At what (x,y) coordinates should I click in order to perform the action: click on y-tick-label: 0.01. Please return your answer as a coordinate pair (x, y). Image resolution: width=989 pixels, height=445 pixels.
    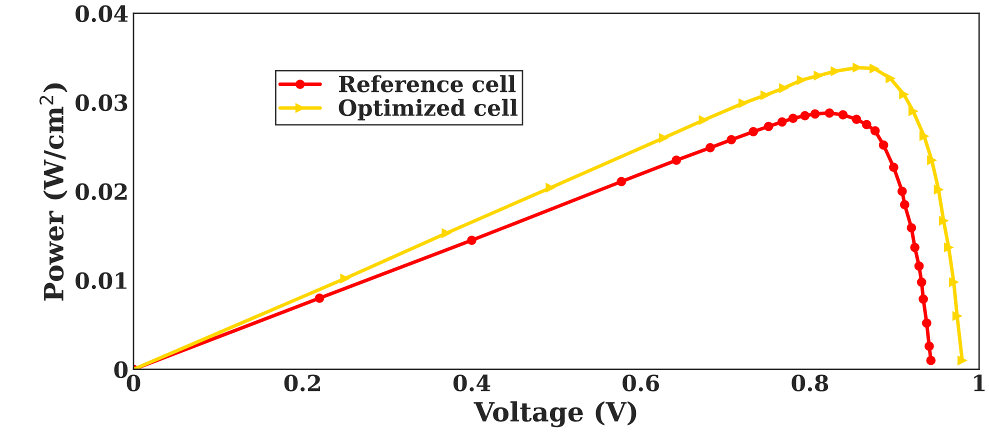
    Looking at the image, I should click on (101, 281).